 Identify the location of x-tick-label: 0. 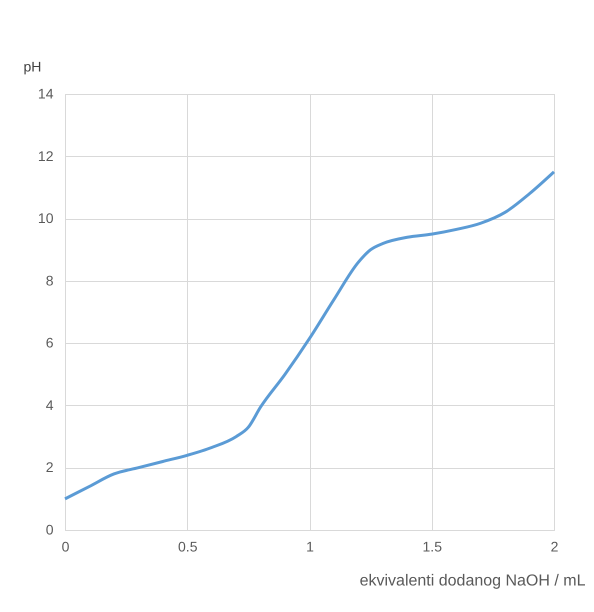
(66, 546).